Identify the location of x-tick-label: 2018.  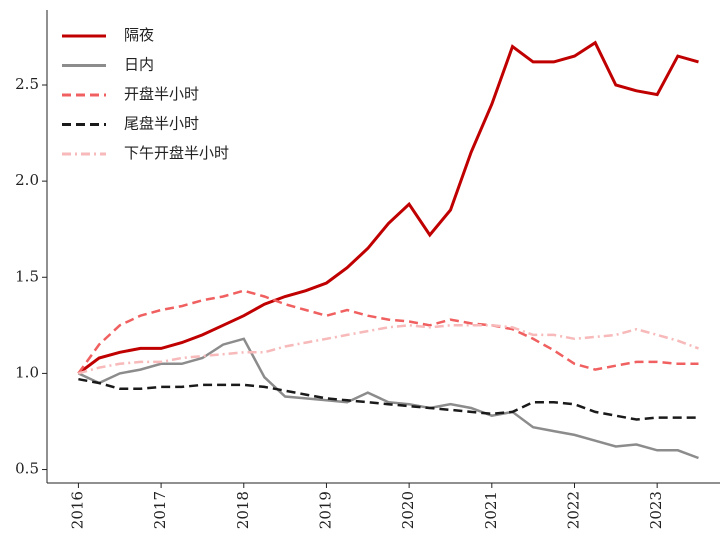
(243, 510).